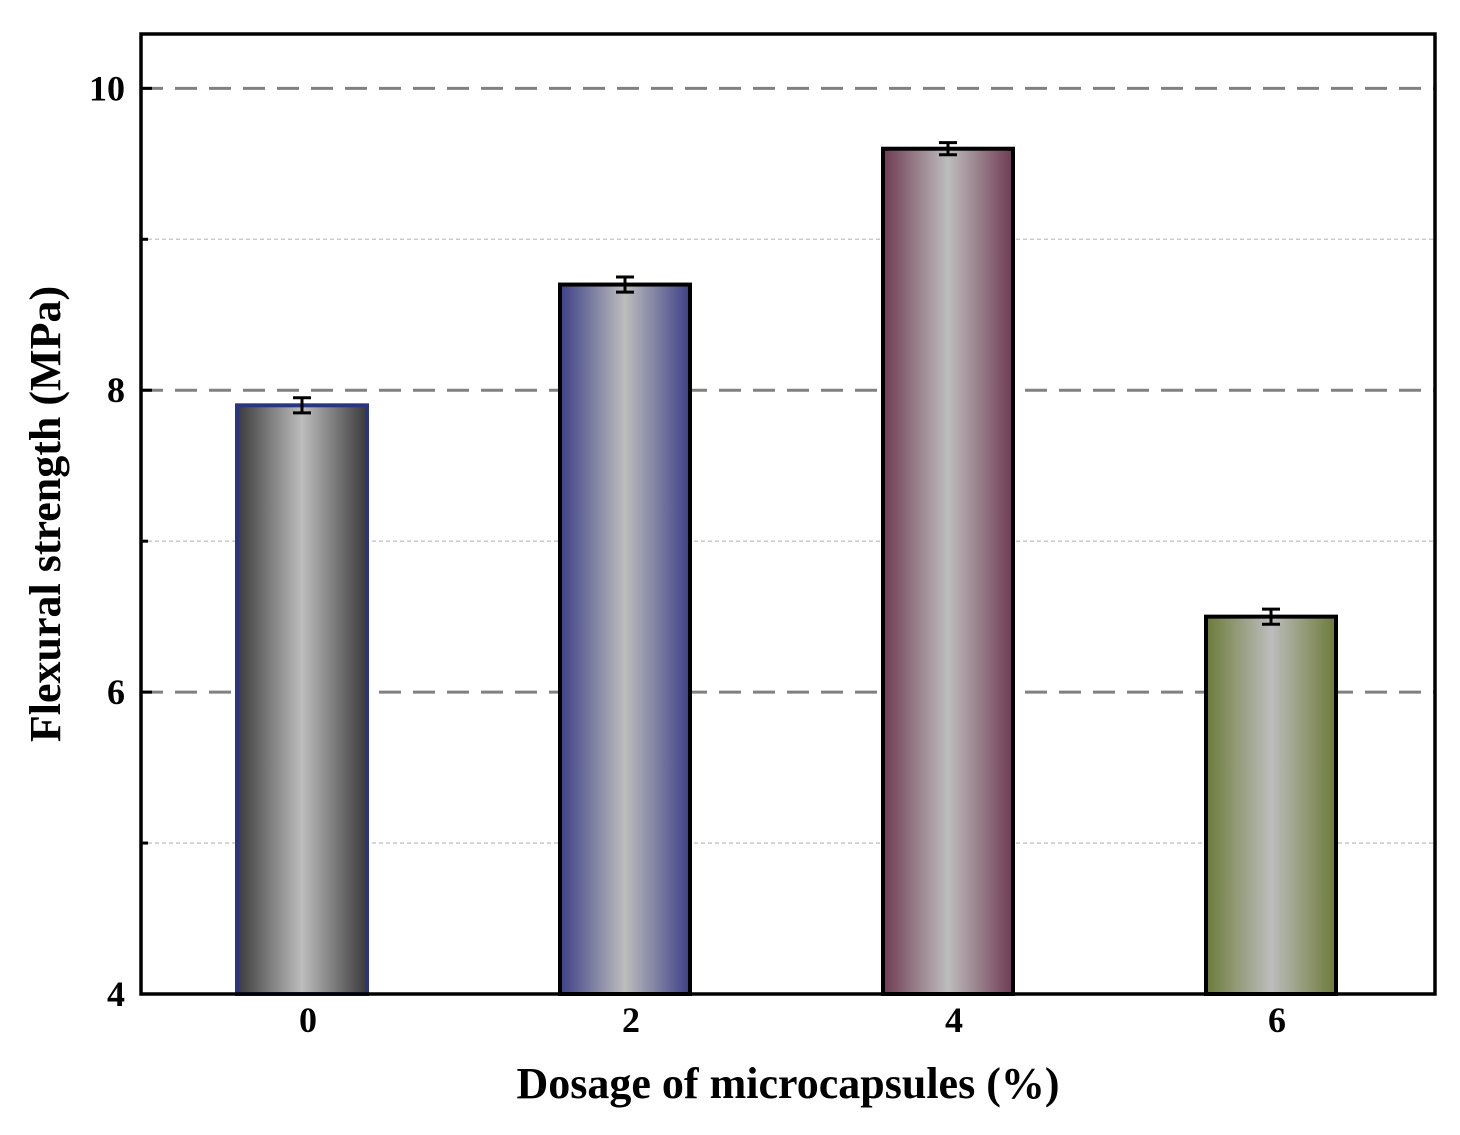 The width and height of the screenshot is (1460, 1135). What do you see at coordinates (954, 1020) in the screenshot?
I see `x-tick-label-4: 4` at bounding box center [954, 1020].